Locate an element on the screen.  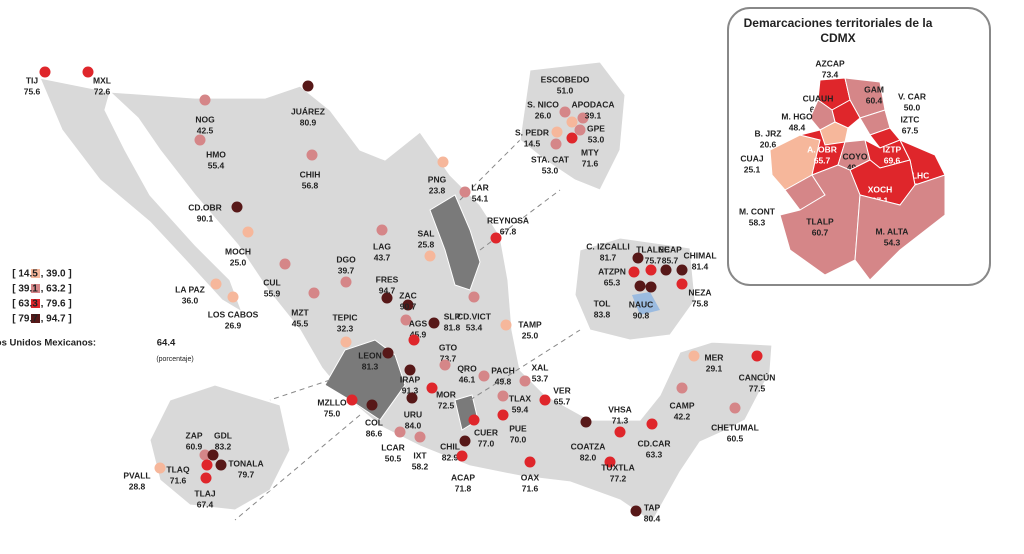
borough-name: M. ALTA is located at coordinates (892, 231).